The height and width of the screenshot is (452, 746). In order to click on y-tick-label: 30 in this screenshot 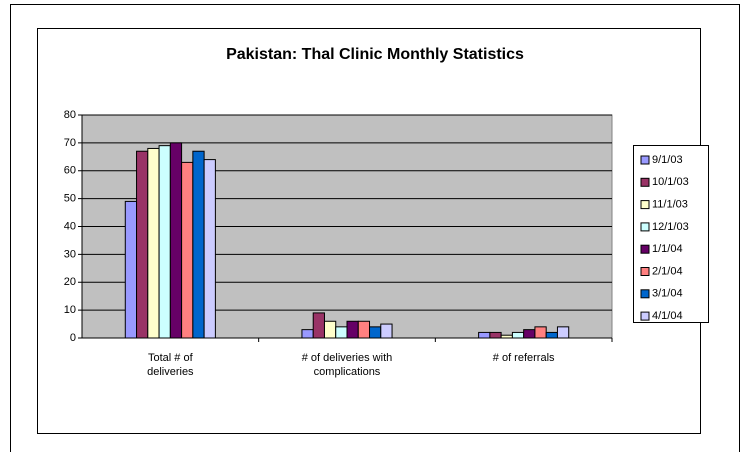, I will do `click(70, 254)`.